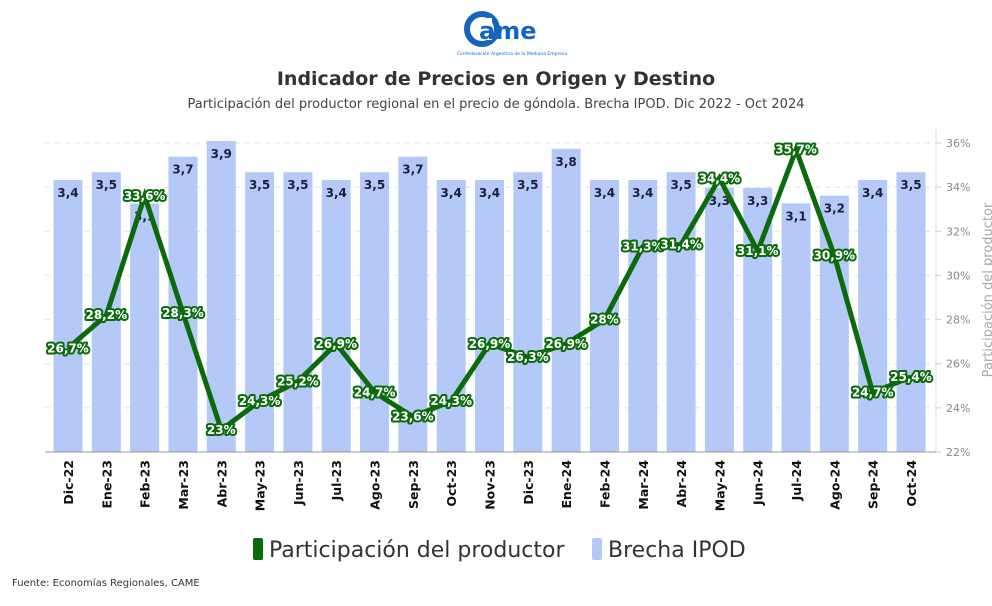  Describe the element at coordinates (911, 377) in the screenshot. I see `line-data-label: 25,4%` at that location.